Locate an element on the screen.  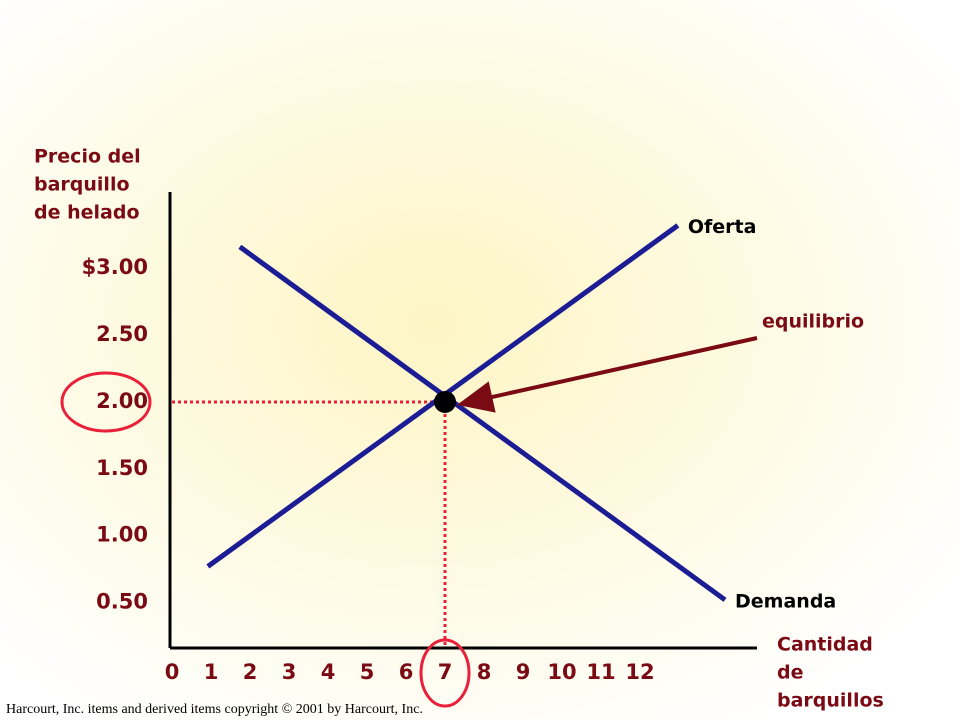
x-tick-label: 4 is located at coordinates (328, 672).